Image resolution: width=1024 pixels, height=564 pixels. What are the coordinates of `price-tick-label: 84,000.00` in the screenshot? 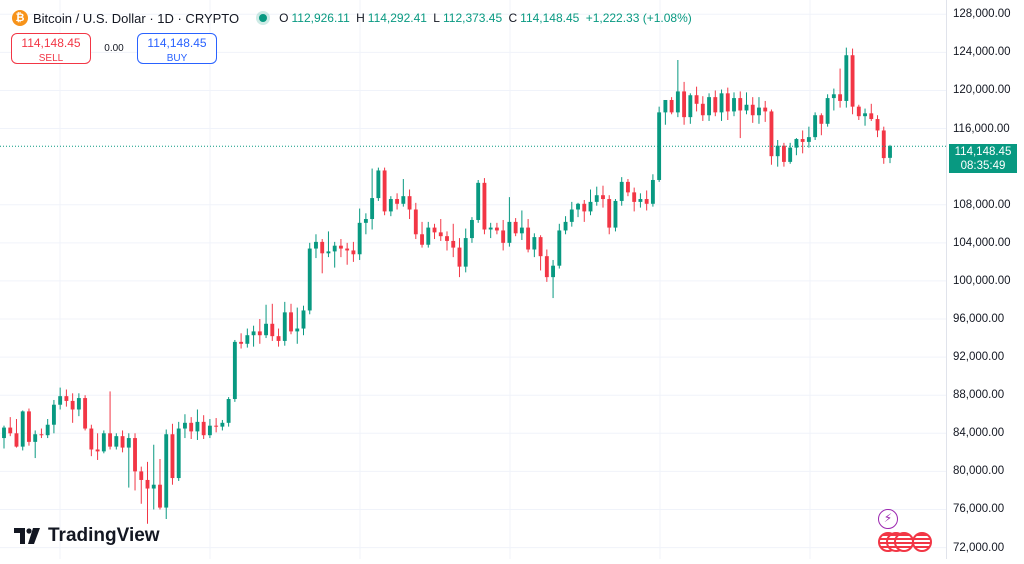 It's located at (979, 433).